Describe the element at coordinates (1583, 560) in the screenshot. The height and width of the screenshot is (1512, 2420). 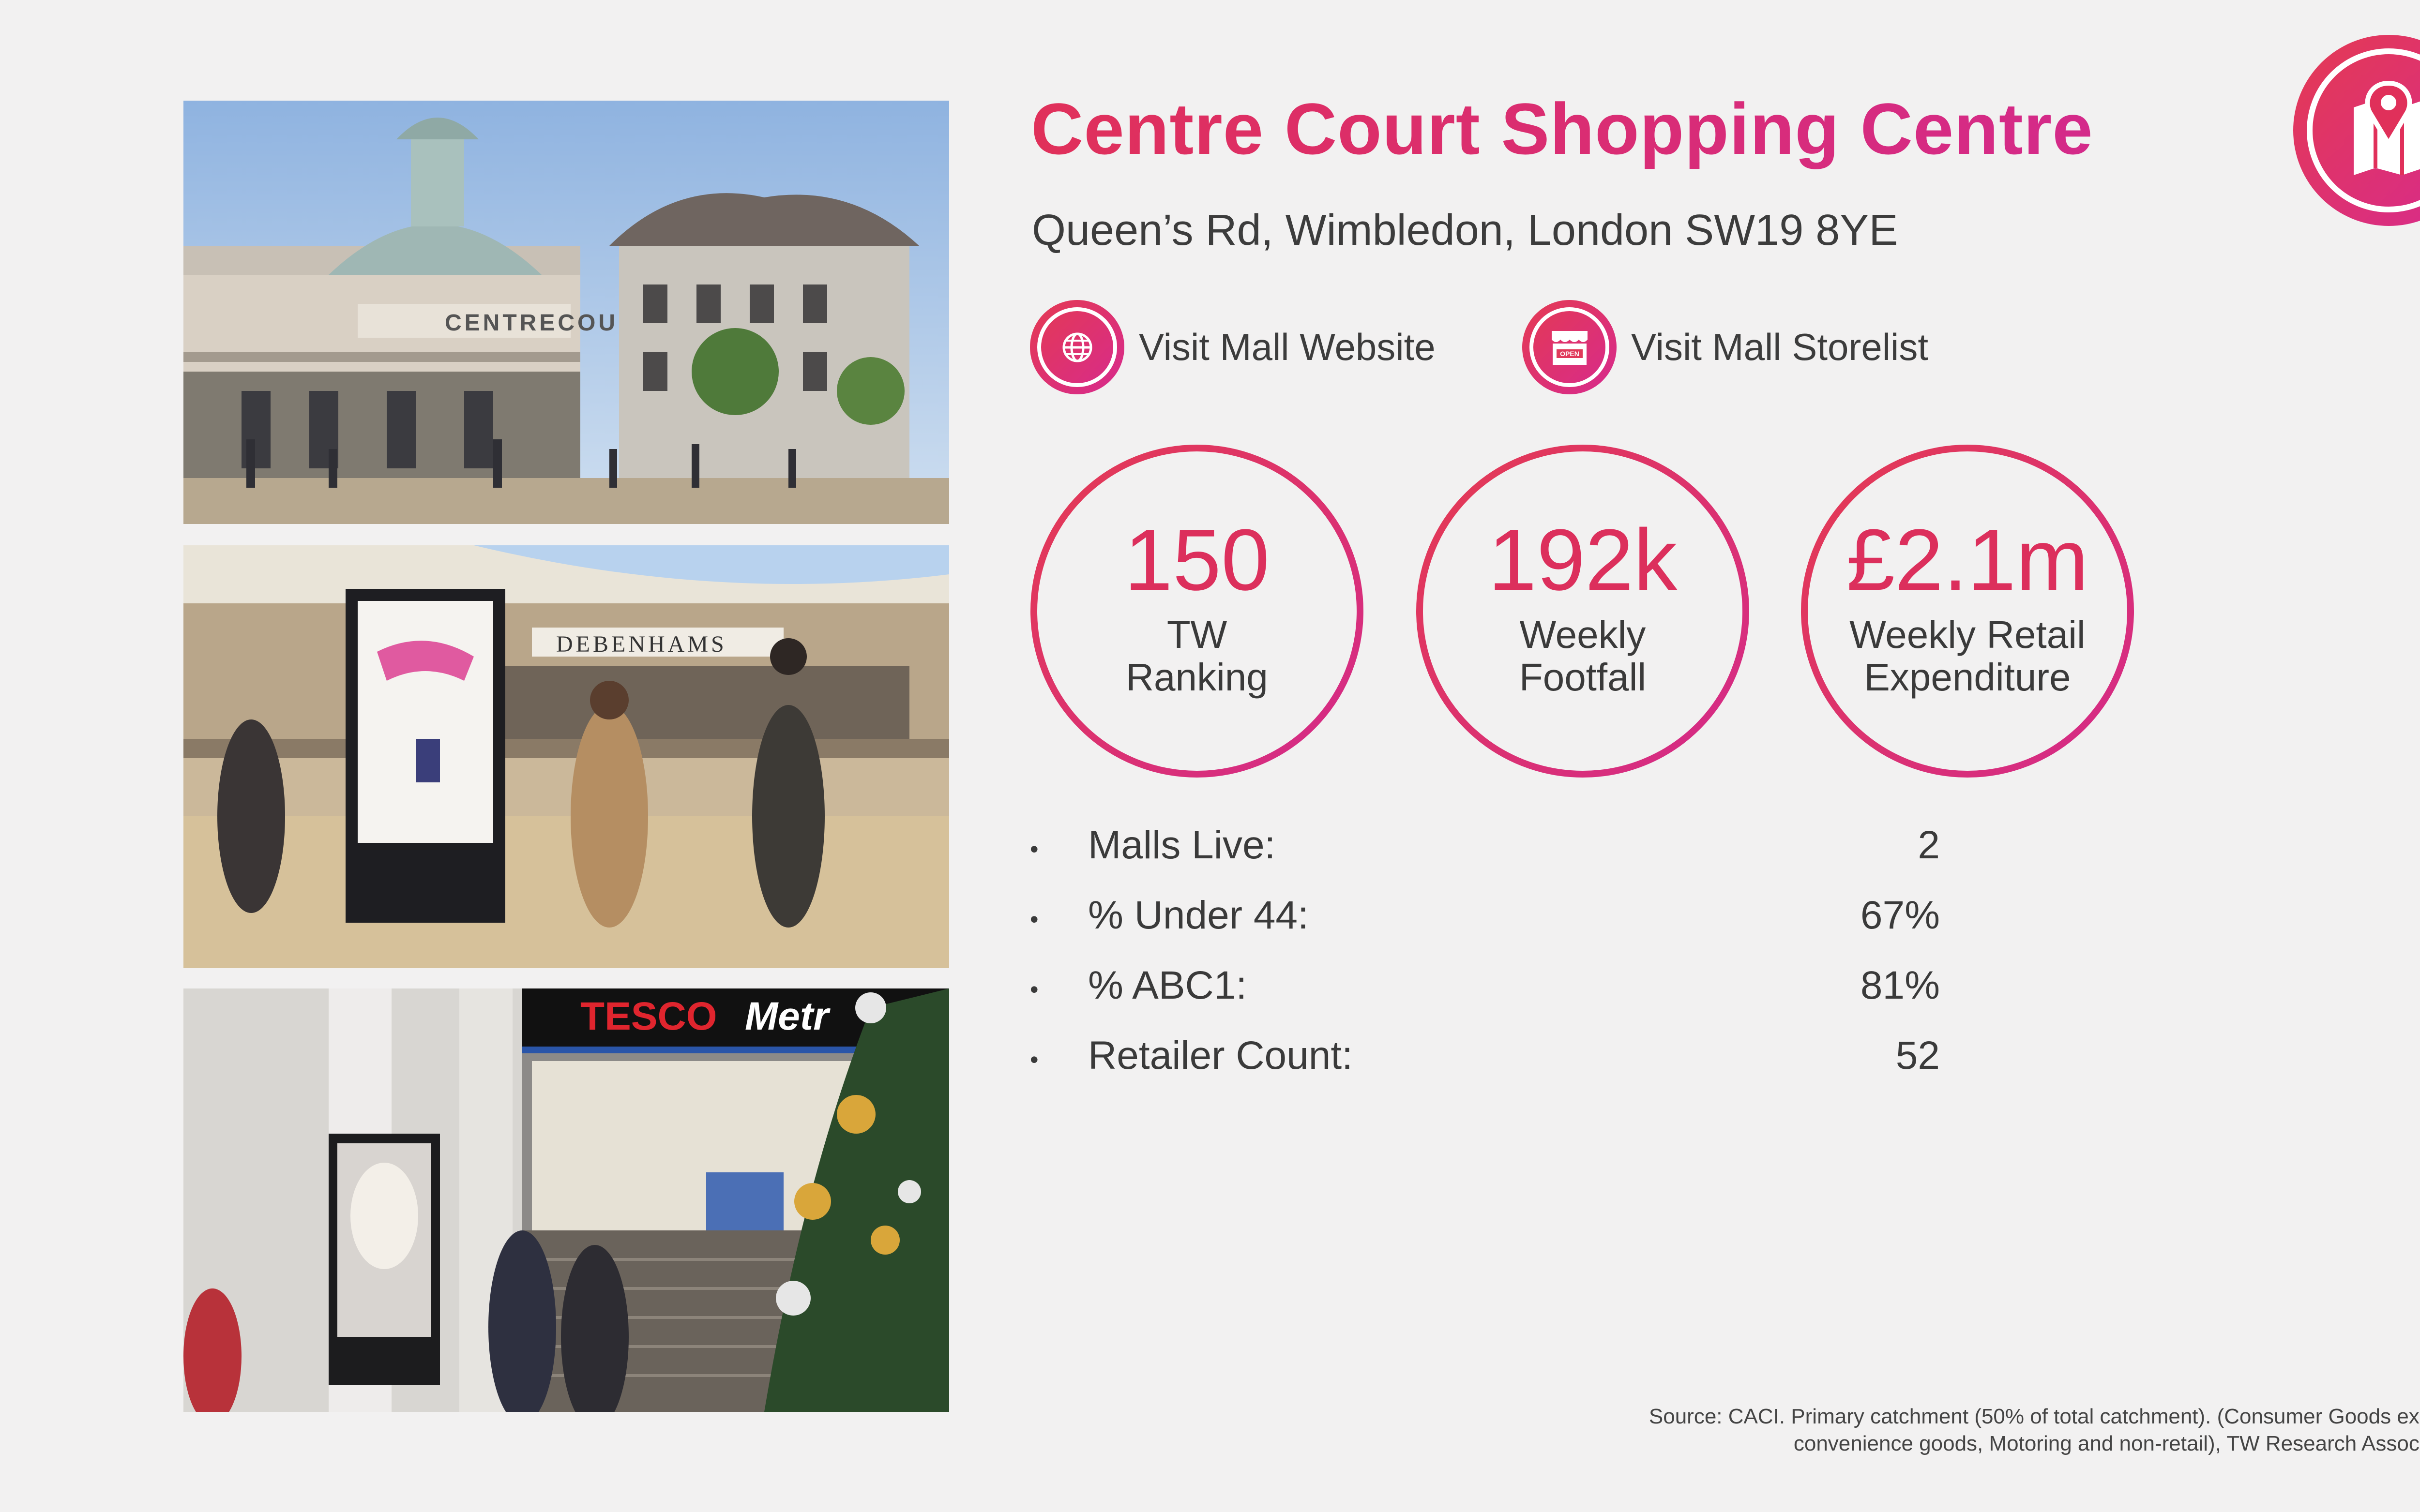
I see `stat-value: 192k` at that location.